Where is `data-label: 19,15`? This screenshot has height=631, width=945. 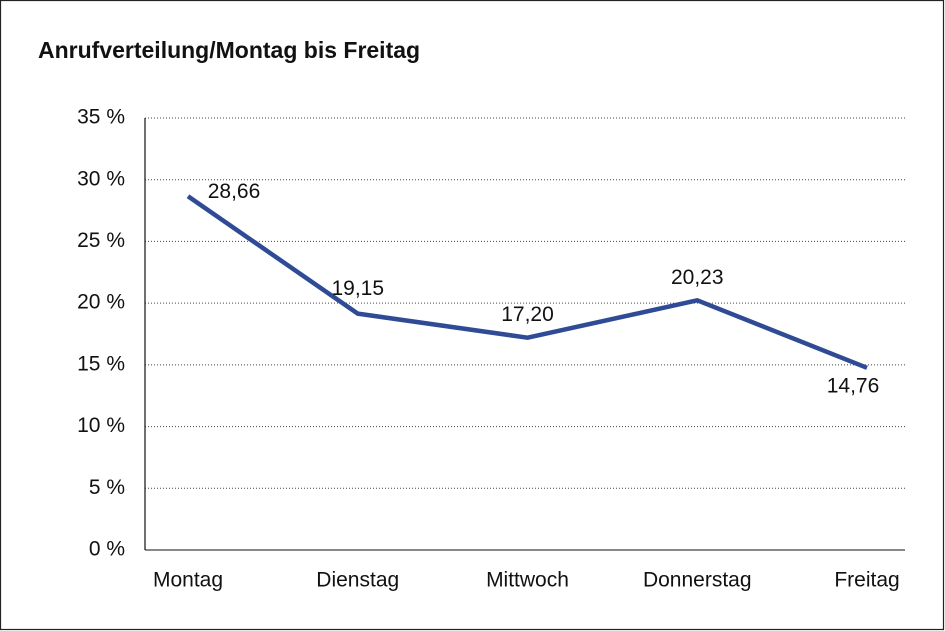 data-label: 19,15 is located at coordinates (357, 288).